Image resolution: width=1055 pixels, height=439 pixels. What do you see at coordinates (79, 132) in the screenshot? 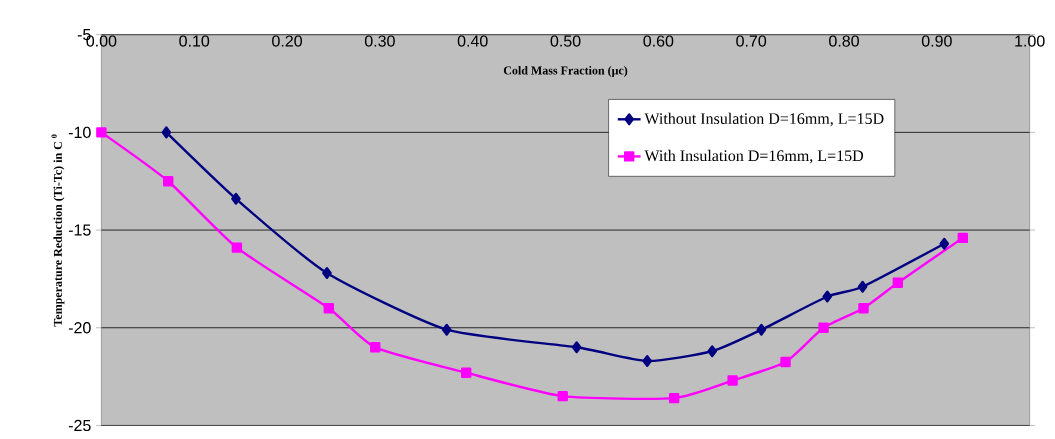
I see `y-tick-label: -10` at bounding box center [79, 132].